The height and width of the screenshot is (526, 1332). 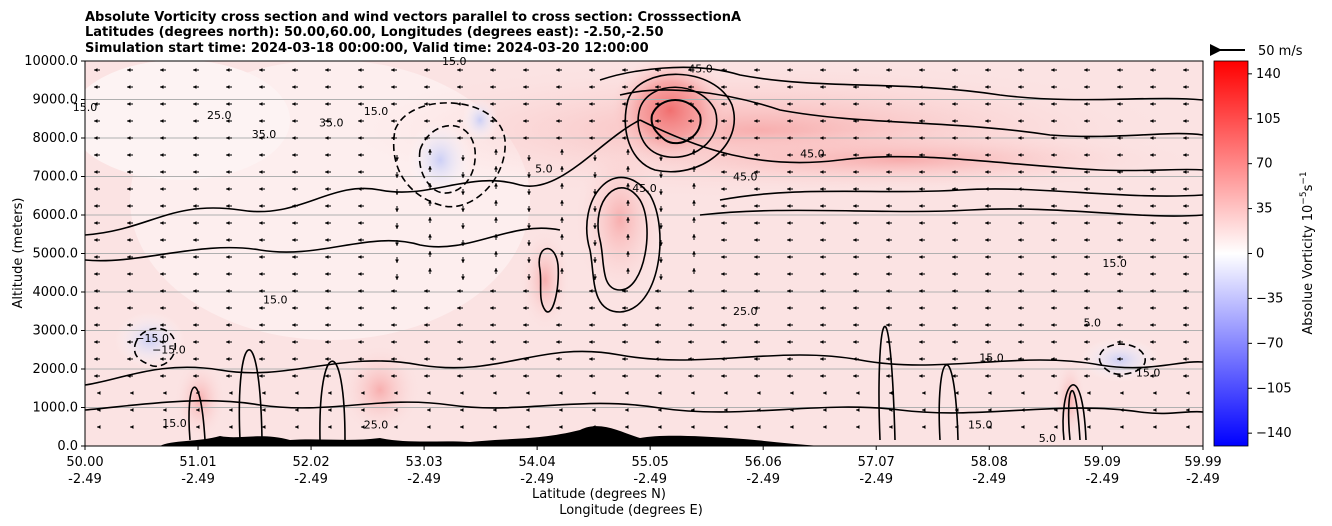 What do you see at coordinates (745, 176) in the screenshot?
I see `contour-label-2: 45.0` at bounding box center [745, 176].